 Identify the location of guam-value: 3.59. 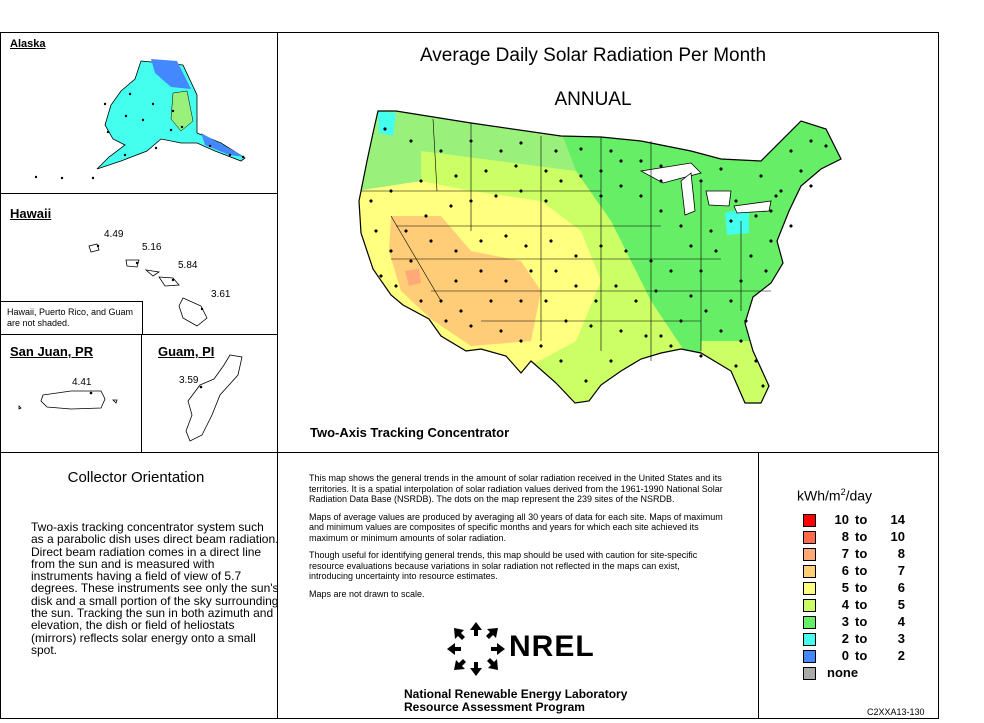
(189, 380).